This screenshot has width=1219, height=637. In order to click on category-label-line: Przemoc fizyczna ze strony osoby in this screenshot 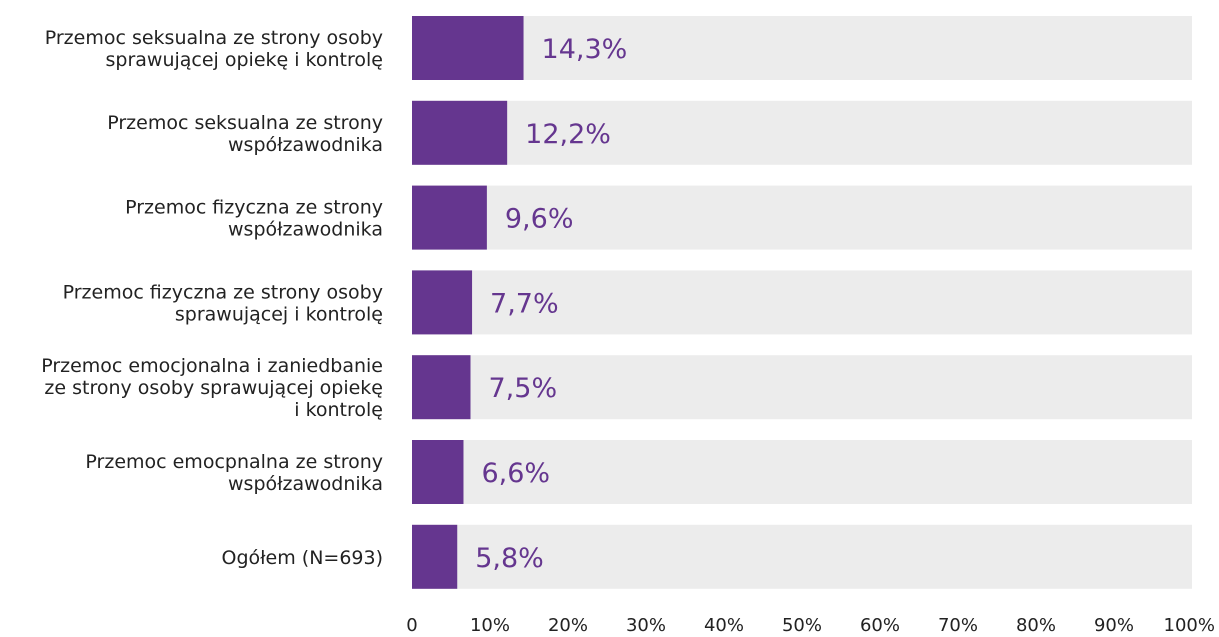, I will do `click(223, 292)`.